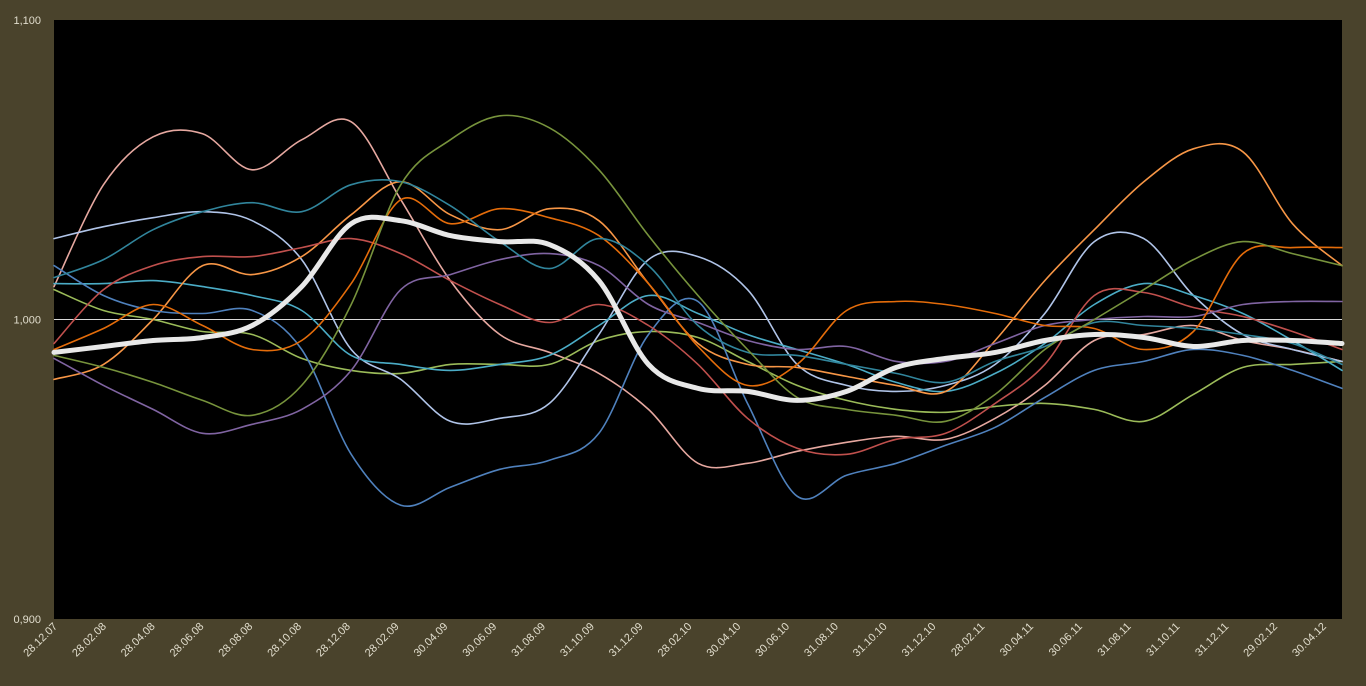 This screenshot has height=686, width=1366. What do you see at coordinates (187, 640) in the screenshot?
I see `x-tick-label: 28.06.08` at bounding box center [187, 640].